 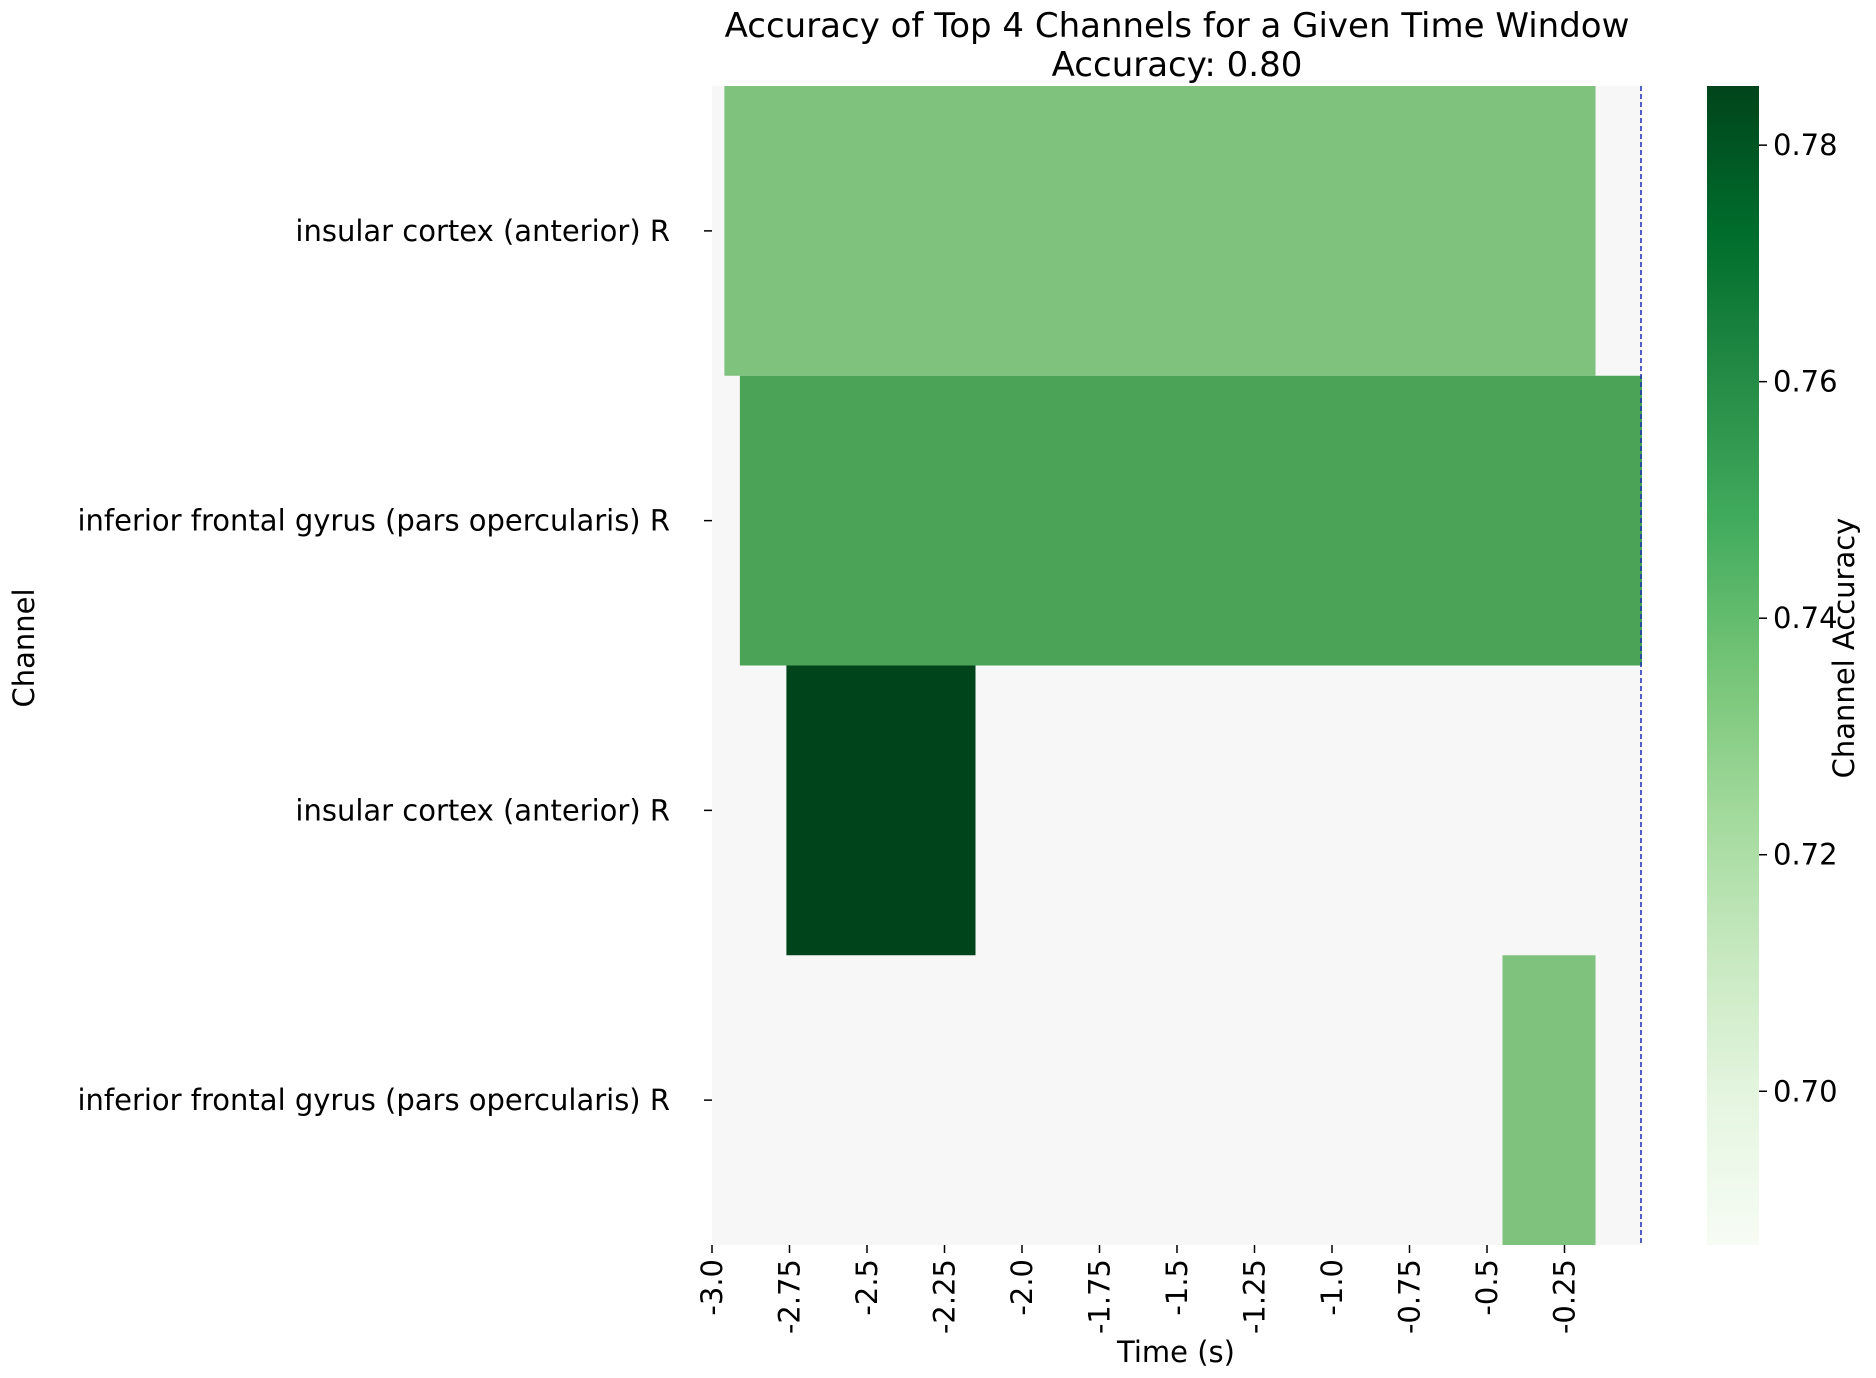 I want to click on x-tick-label: -3.0, so click(x=712, y=1287).